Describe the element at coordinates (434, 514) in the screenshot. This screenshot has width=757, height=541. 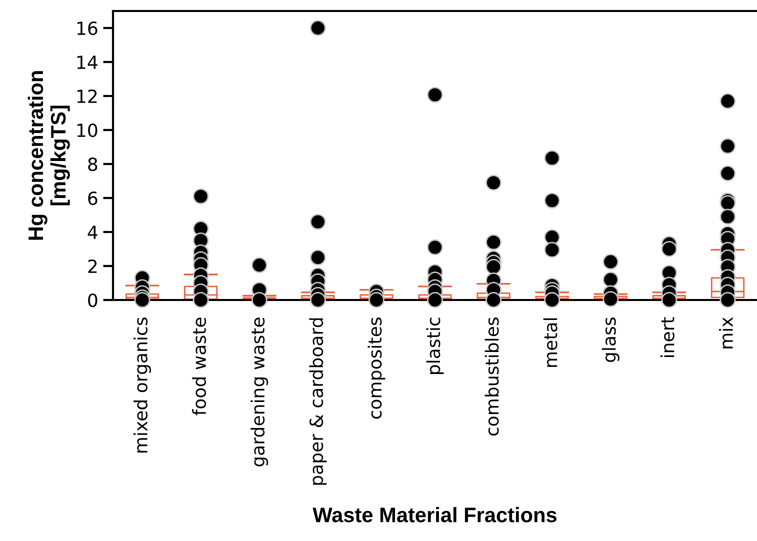
I see `x-axis-title: Waste Material Fractions` at that location.